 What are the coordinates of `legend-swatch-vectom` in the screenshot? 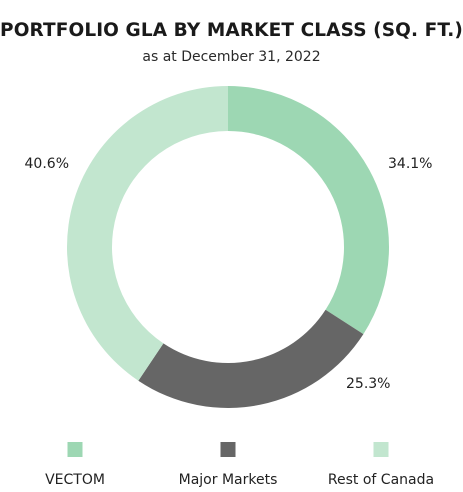 It's located at (75, 449).